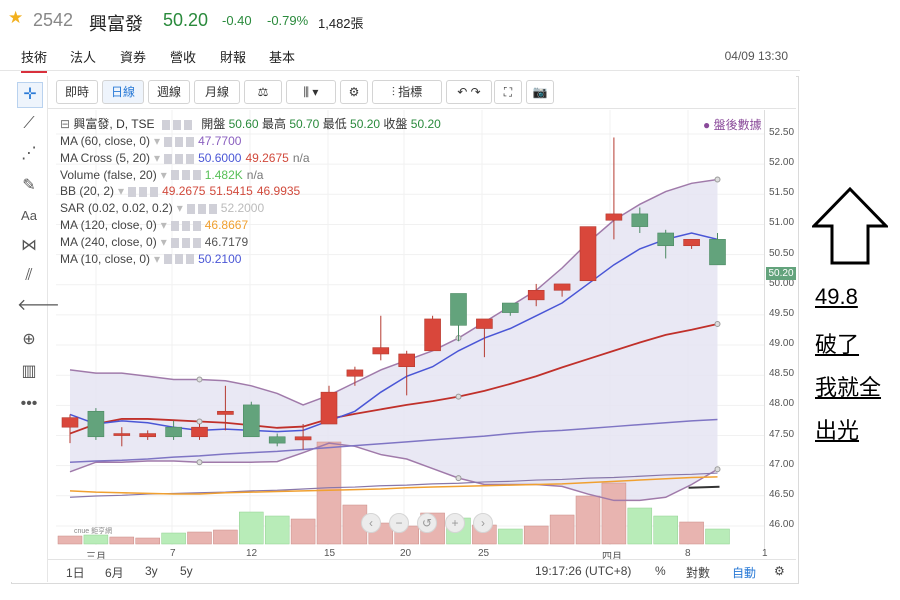 This screenshot has width=900, height=600. Describe the element at coordinates (427, 523) in the screenshot. I see `reset-icon: ↺` at that location.